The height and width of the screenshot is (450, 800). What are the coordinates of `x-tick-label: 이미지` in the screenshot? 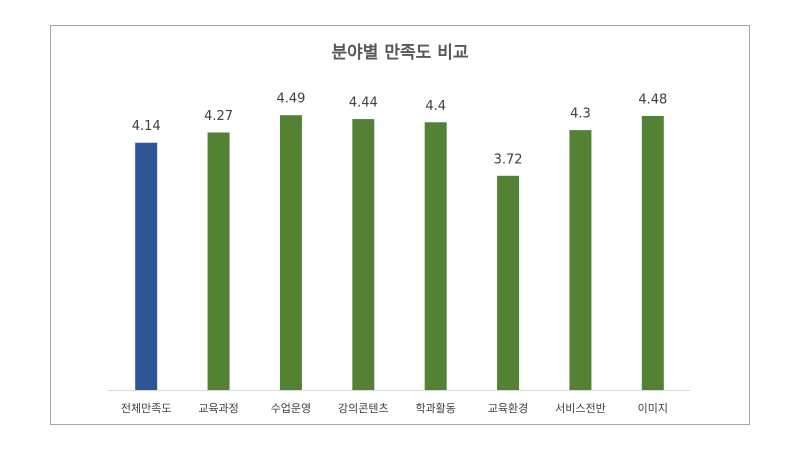 It's located at (653, 408).